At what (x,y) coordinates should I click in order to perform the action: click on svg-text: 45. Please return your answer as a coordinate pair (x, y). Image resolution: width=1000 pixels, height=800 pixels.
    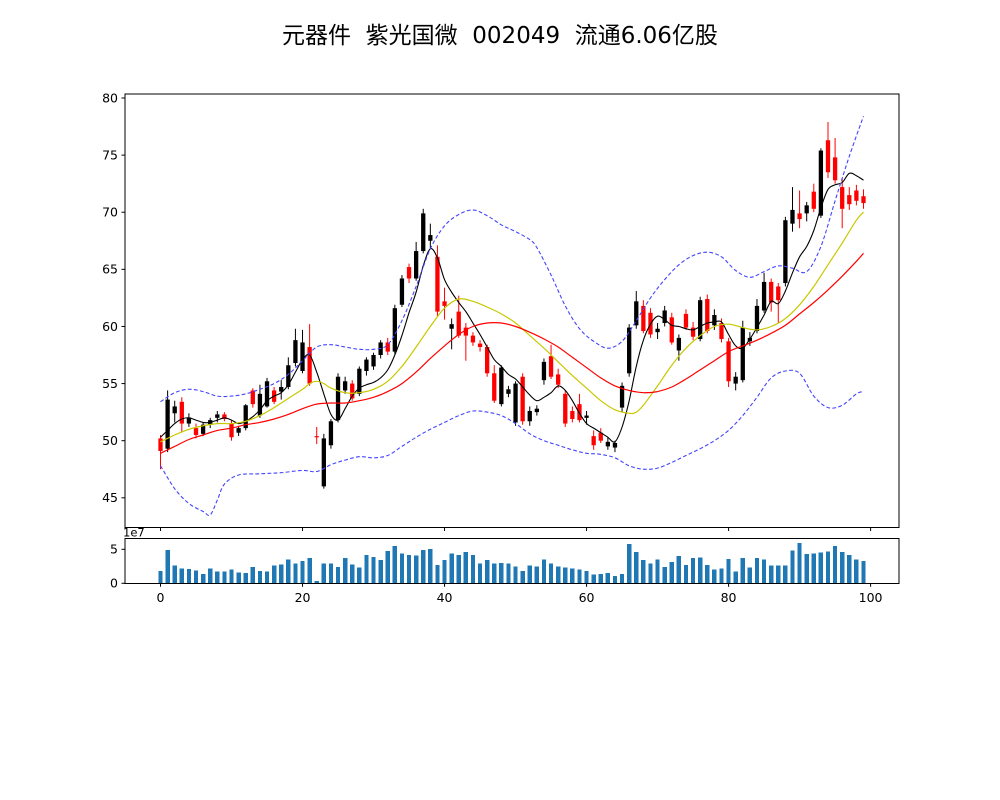
    Looking at the image, I should click on (110, 497).